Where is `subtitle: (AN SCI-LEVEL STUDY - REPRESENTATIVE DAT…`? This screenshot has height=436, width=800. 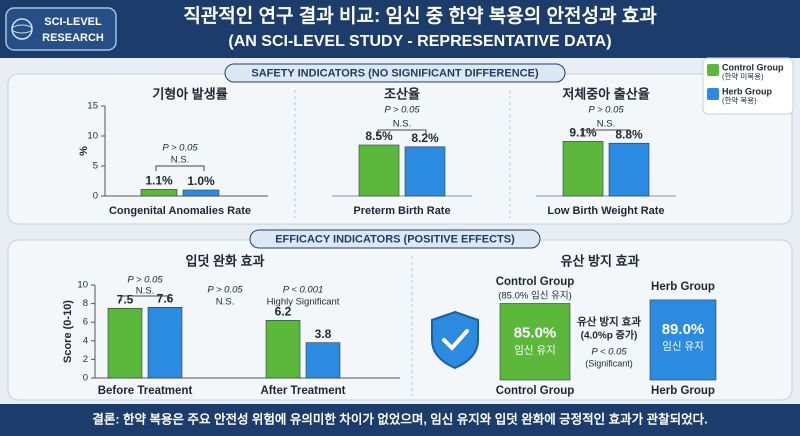 subtitle: (AN SCI-LEVEL STUDY - REPRESENTATIVE DAT… is located at coordinates (419, 41).